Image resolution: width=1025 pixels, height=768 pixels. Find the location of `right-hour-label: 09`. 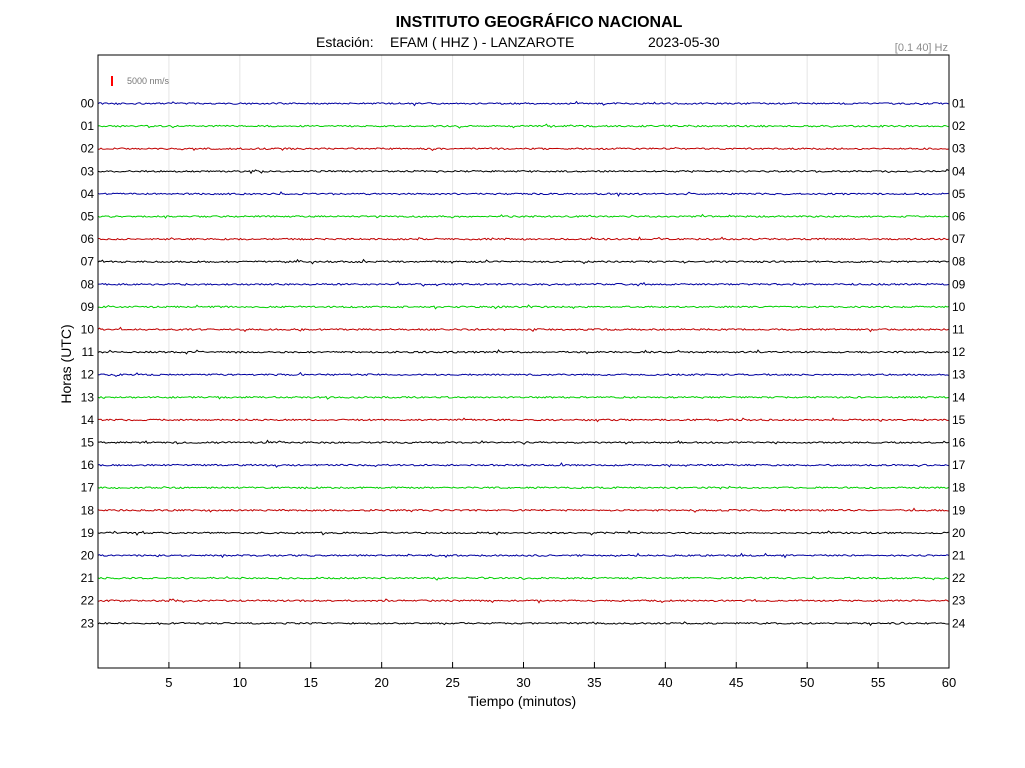

right-hour-label: 09 is located at coordinates (959, 284).